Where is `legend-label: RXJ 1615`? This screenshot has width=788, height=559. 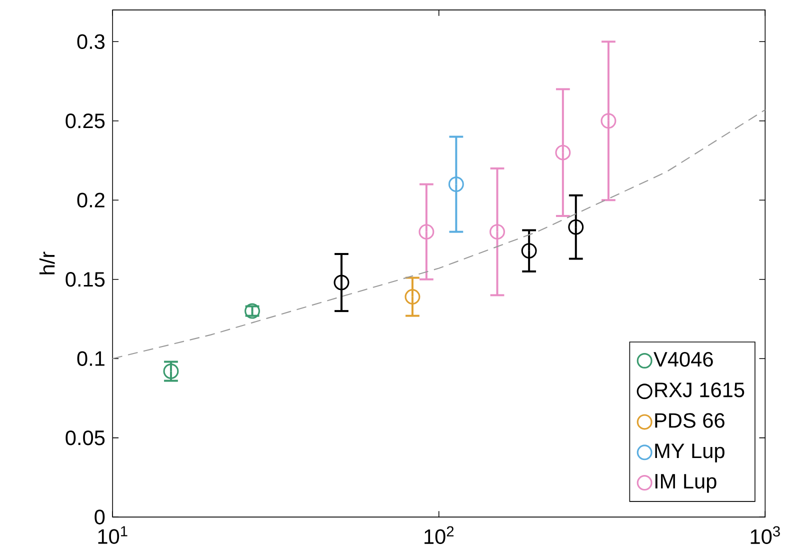
legend-label: RXJ 1615 is located at coordinates (699, 390).